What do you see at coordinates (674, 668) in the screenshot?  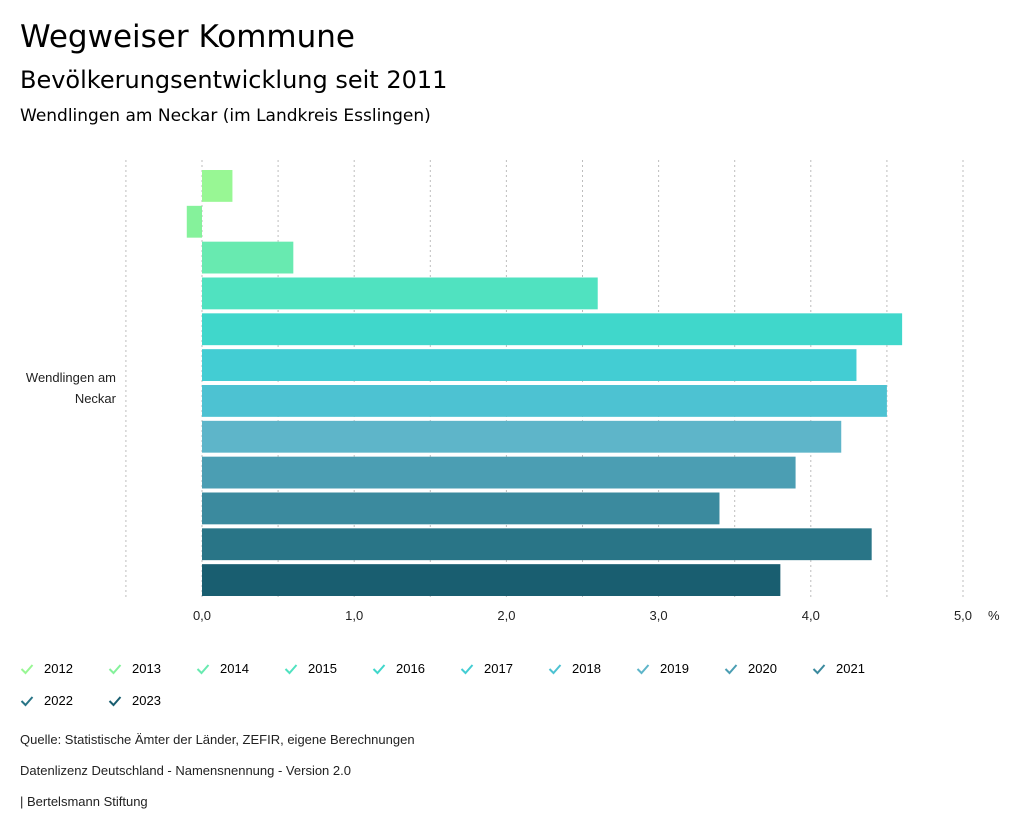 I see `legend-label: 2019` at bounding box center [674, 668].